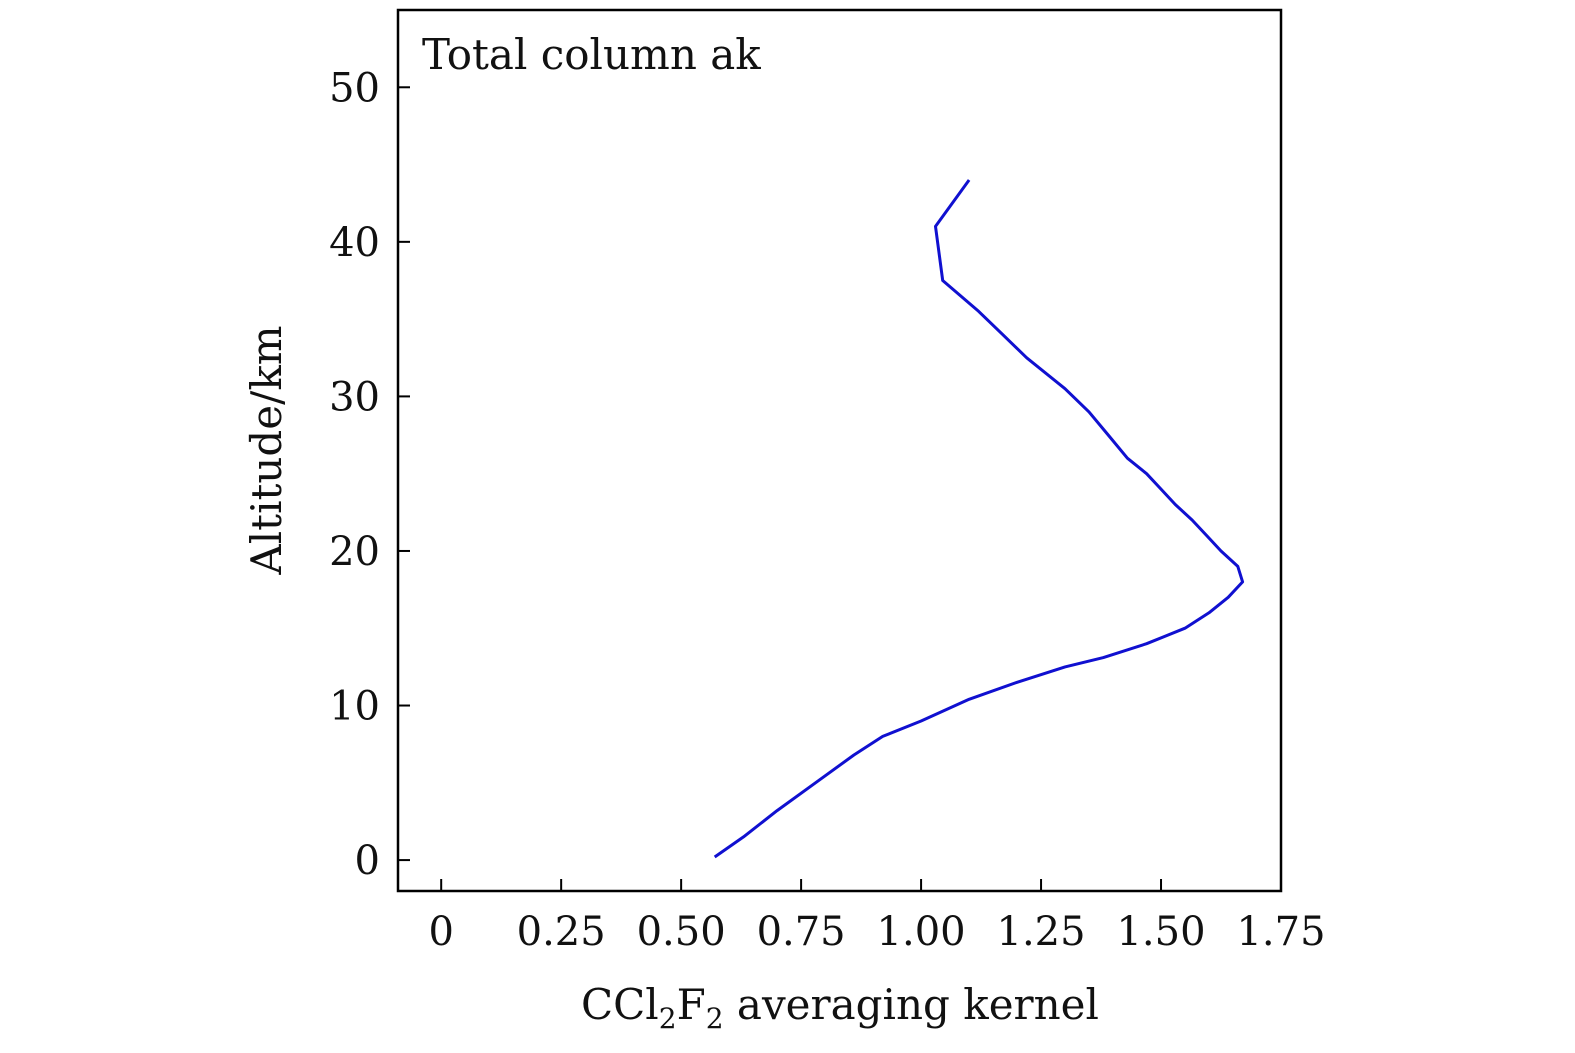  What do you see at coordinates (591, 54) in the screenshot?
I see `chart-annotation: Total column ak` at bounding box center [591, 54].